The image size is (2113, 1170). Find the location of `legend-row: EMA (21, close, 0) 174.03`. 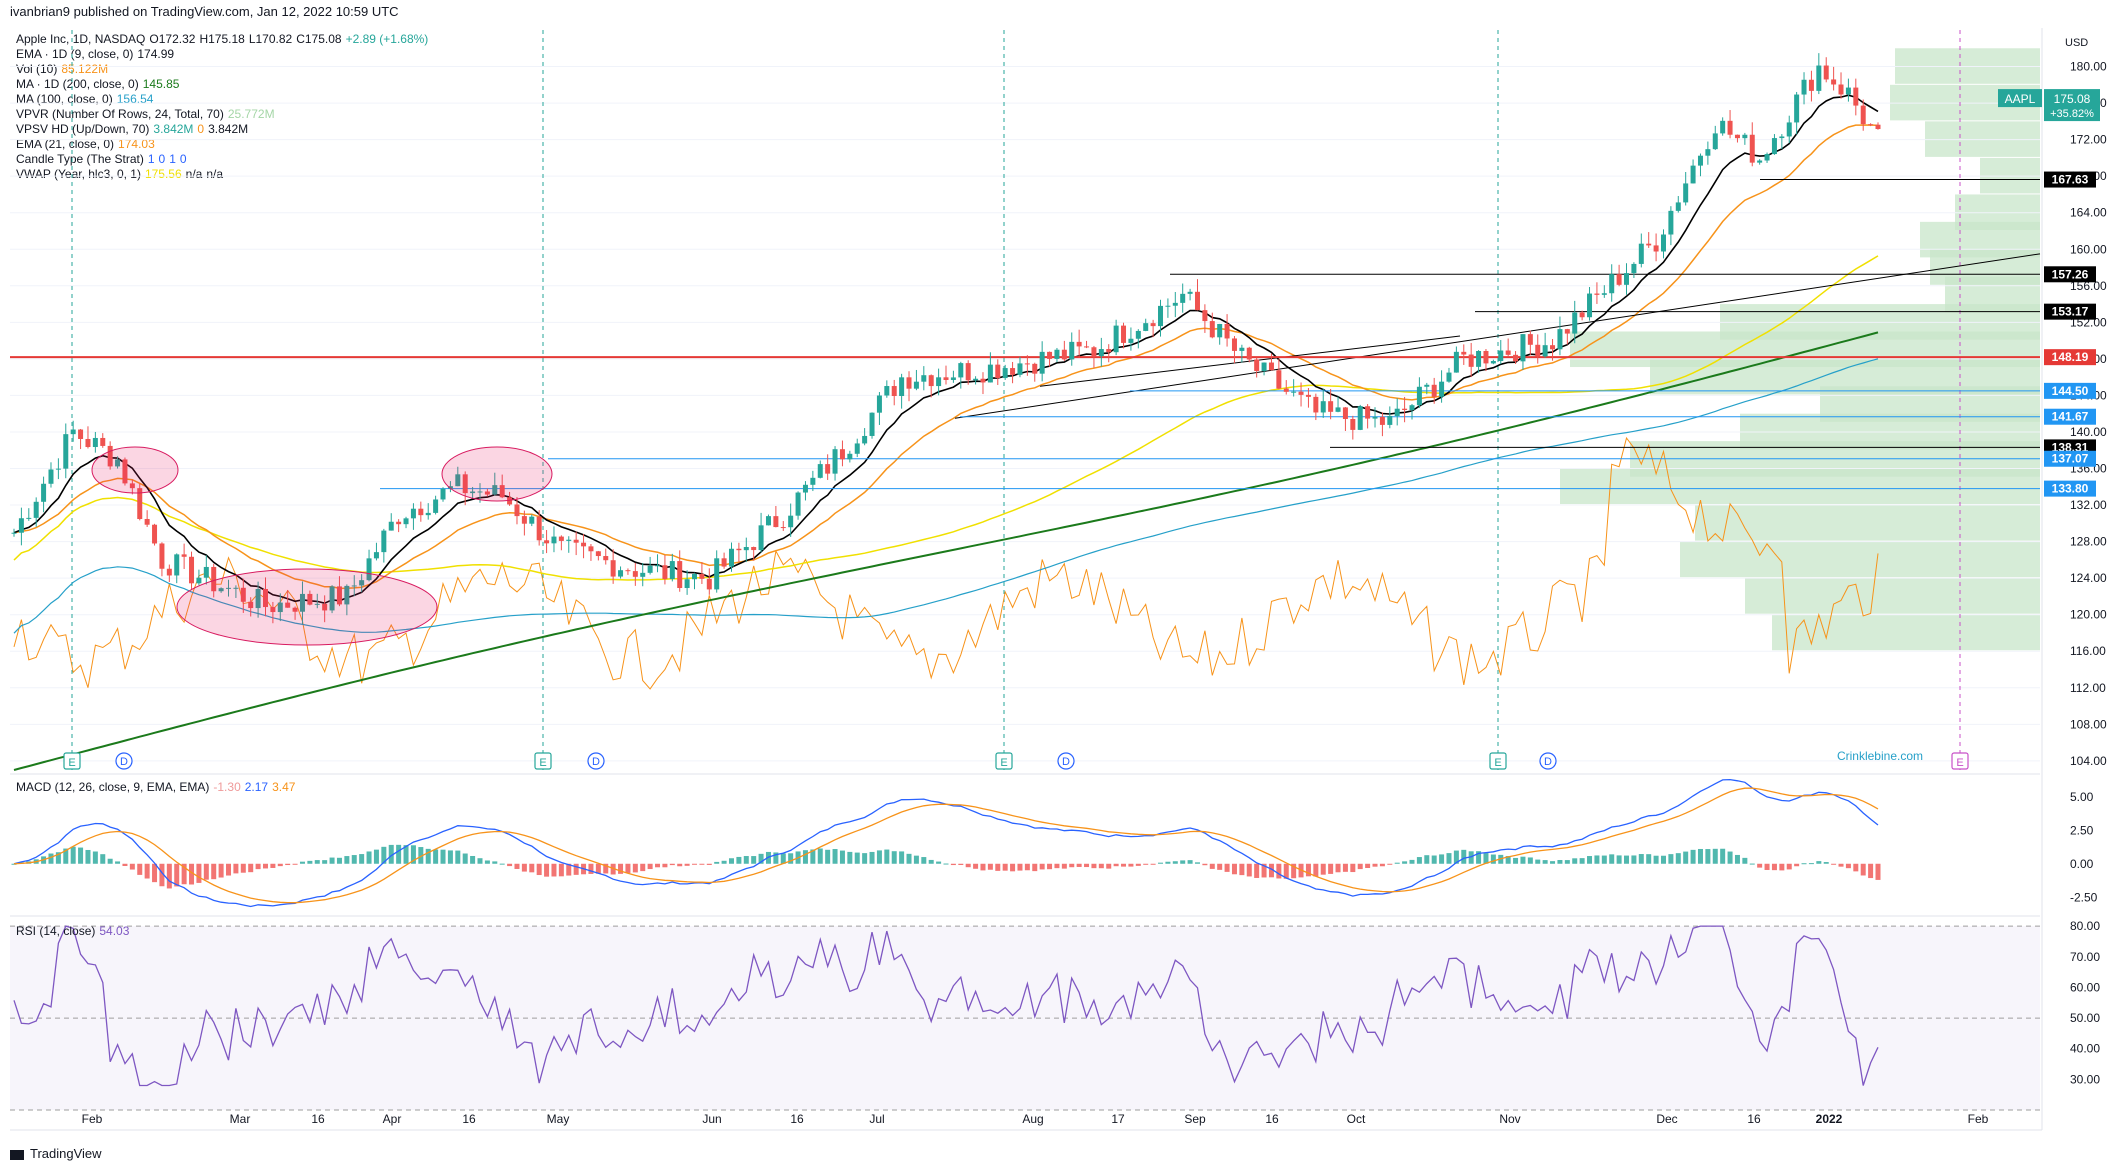

legend-row: EMA (21, close, 0) 174.03 is located at coordinates (224, 144).